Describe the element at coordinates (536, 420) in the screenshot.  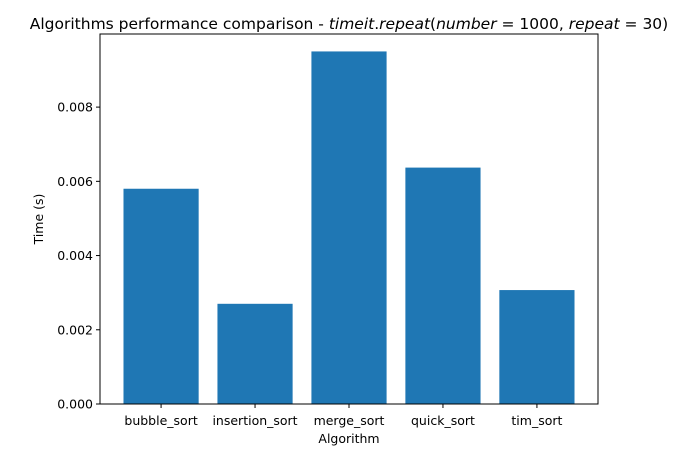
I see `x-tick-label: tim_sort` at that location.